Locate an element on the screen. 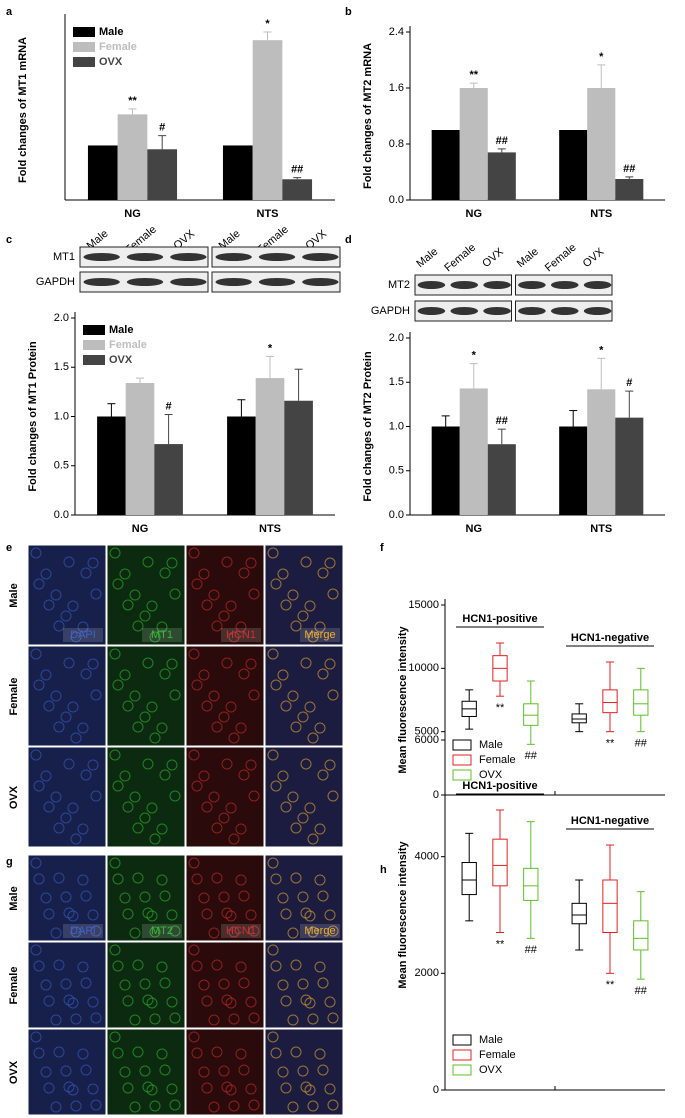 Image resolution: width=685 pixels, height=1118 pixels. row-label: Male is located at coordinates (14, 595).